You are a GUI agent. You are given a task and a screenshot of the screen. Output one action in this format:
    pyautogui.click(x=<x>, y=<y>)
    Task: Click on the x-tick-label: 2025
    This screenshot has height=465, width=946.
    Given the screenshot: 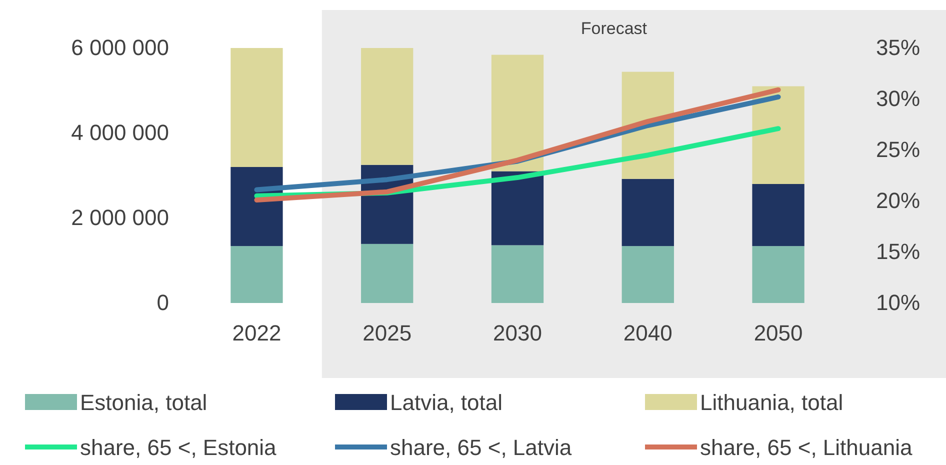 What is the action you would take?
    pyautogui.click(x=387, y=333)
    